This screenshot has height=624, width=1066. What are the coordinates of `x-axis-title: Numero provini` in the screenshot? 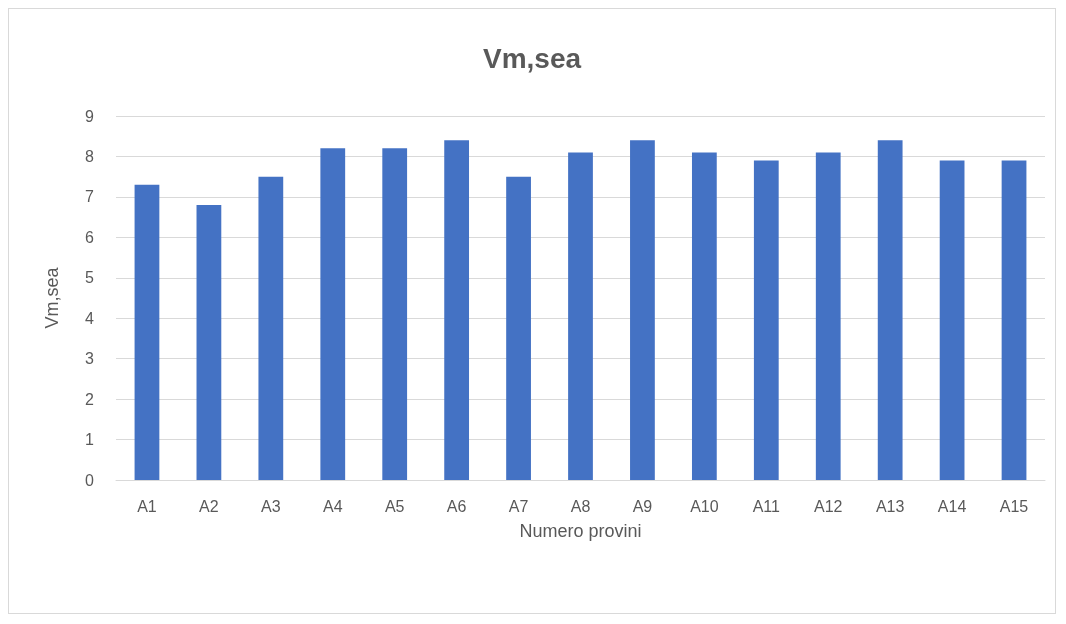 It's located at (580, 531).